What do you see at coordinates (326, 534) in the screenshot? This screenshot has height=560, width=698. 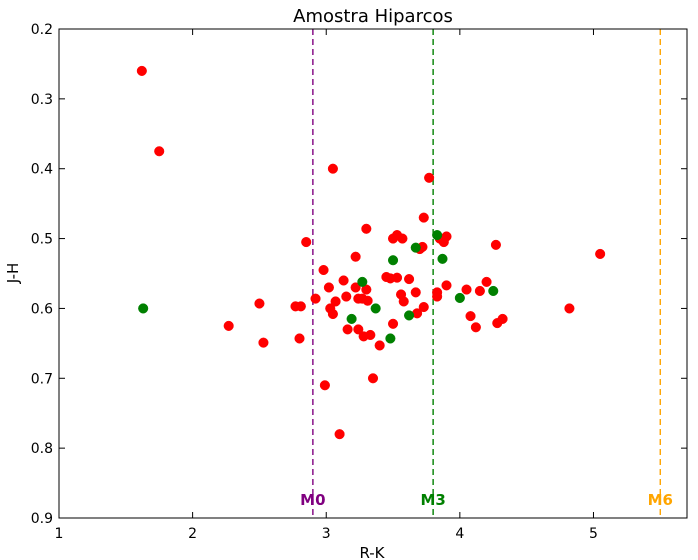 I see `x-tick-label: 3` at bounding box center [326, 534].